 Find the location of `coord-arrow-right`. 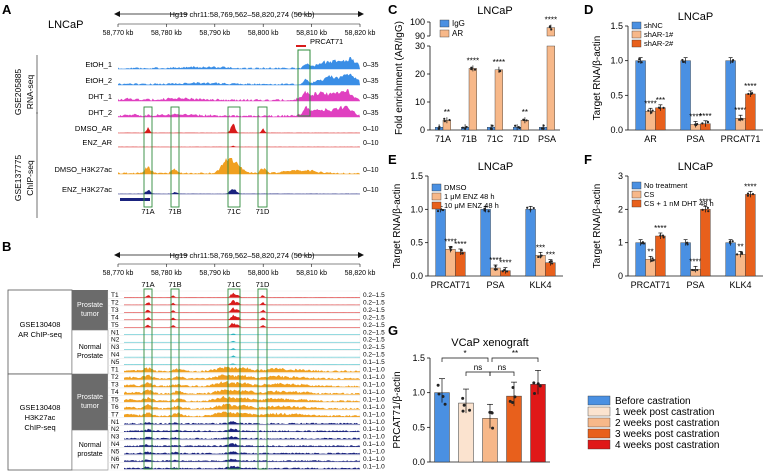

coord-arrow-right is located at coordinates (361, 255).